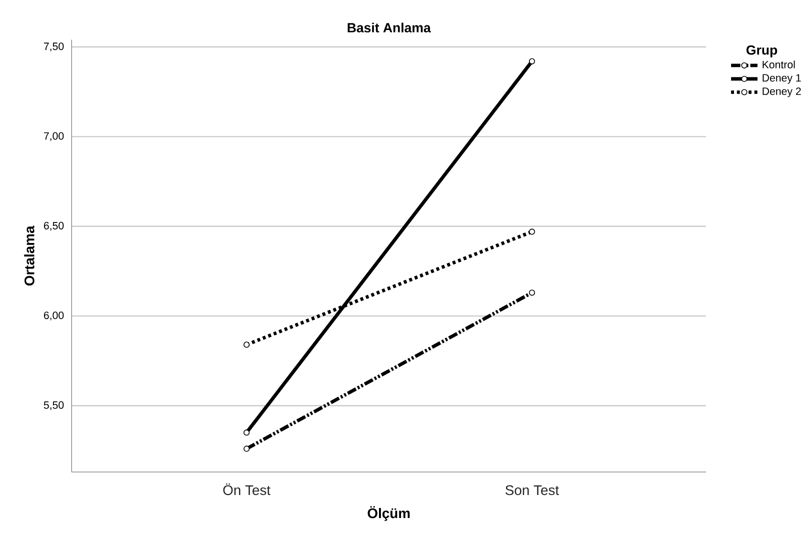 This screenshot has height=544, width=808. Describe the element at coordinates (54, 316) in the screenshot. I see `y-tick-label: 6,00` at that location.